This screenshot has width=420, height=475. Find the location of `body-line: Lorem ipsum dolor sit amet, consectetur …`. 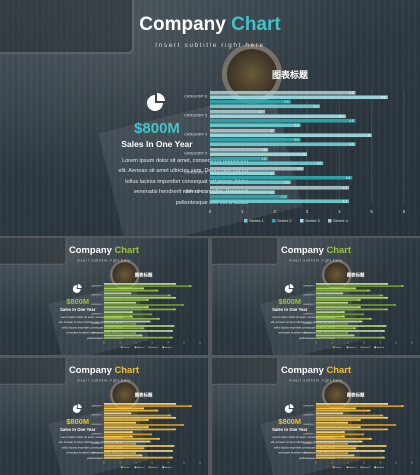

body-line: Lorem ipsum dolor sit amet, consectetur … is located at coordinates (91, 318).